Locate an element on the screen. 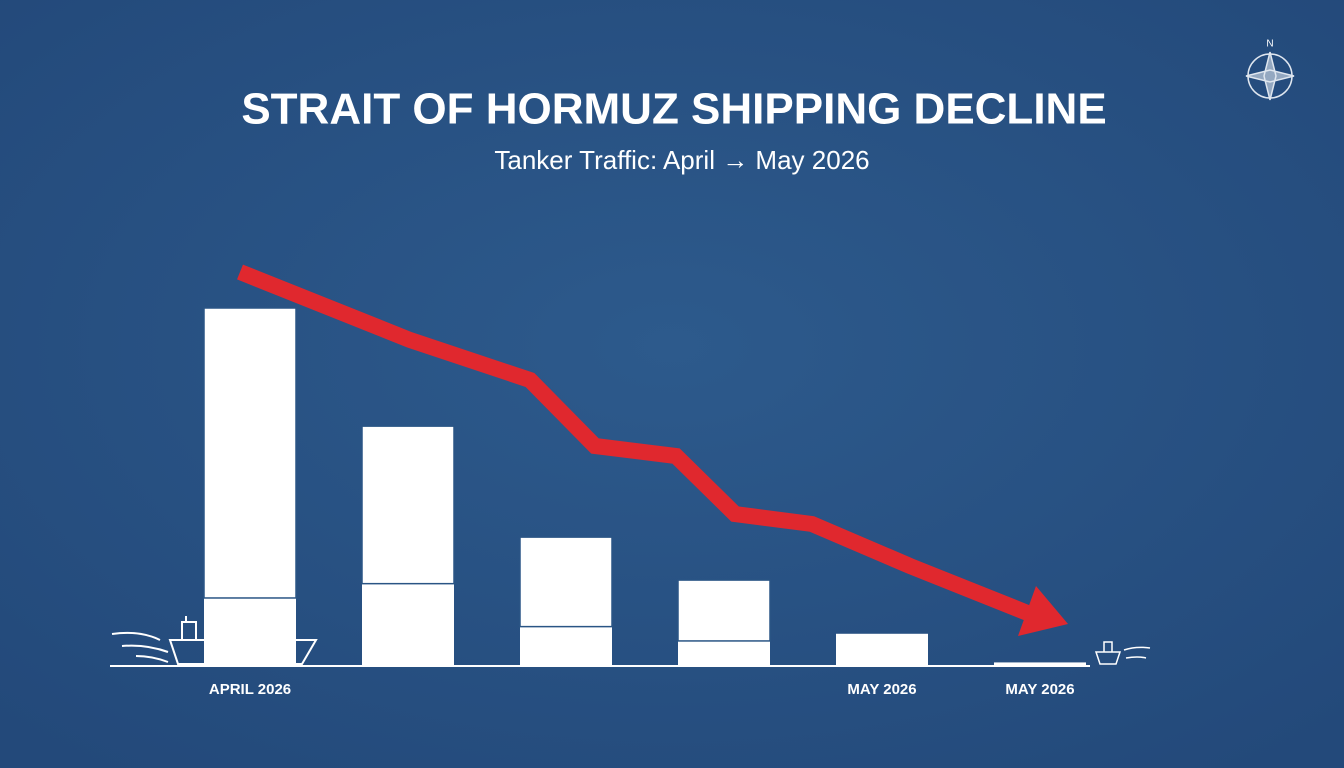 This screenshot has height=768, width=1344. compass-label: N is located at coordinates (1269, 44).